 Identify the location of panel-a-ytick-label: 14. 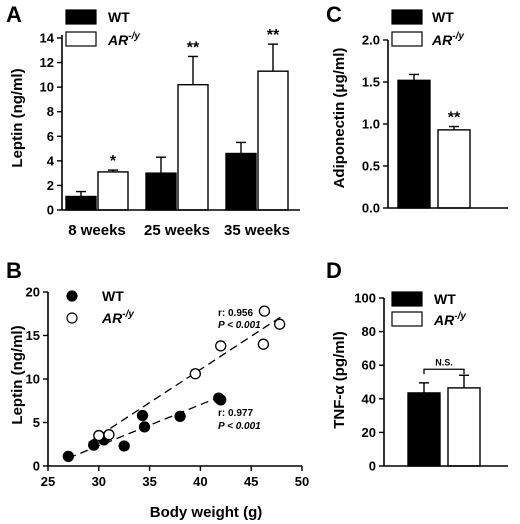
(47, 38).